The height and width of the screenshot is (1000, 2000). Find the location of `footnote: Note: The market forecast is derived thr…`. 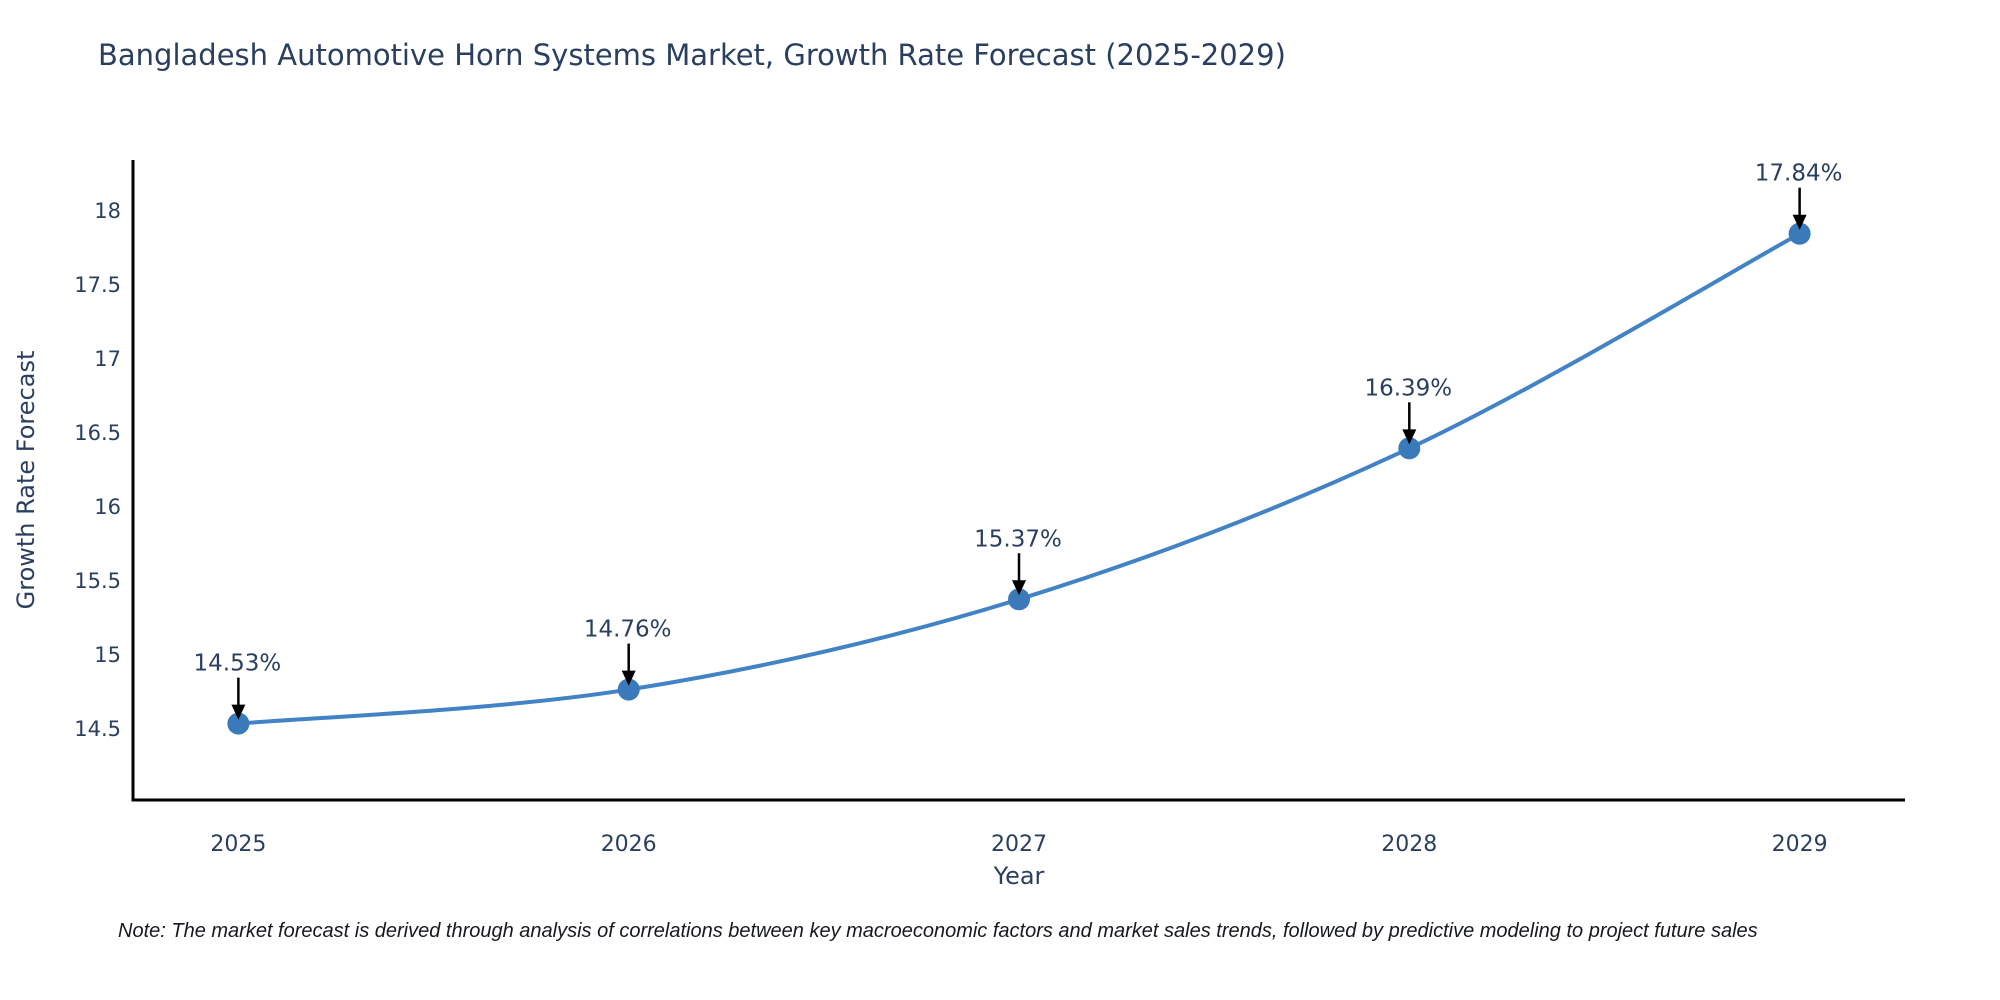

footnote: Note: The market forecast is derived thr… is located at coordinates (938, 931).